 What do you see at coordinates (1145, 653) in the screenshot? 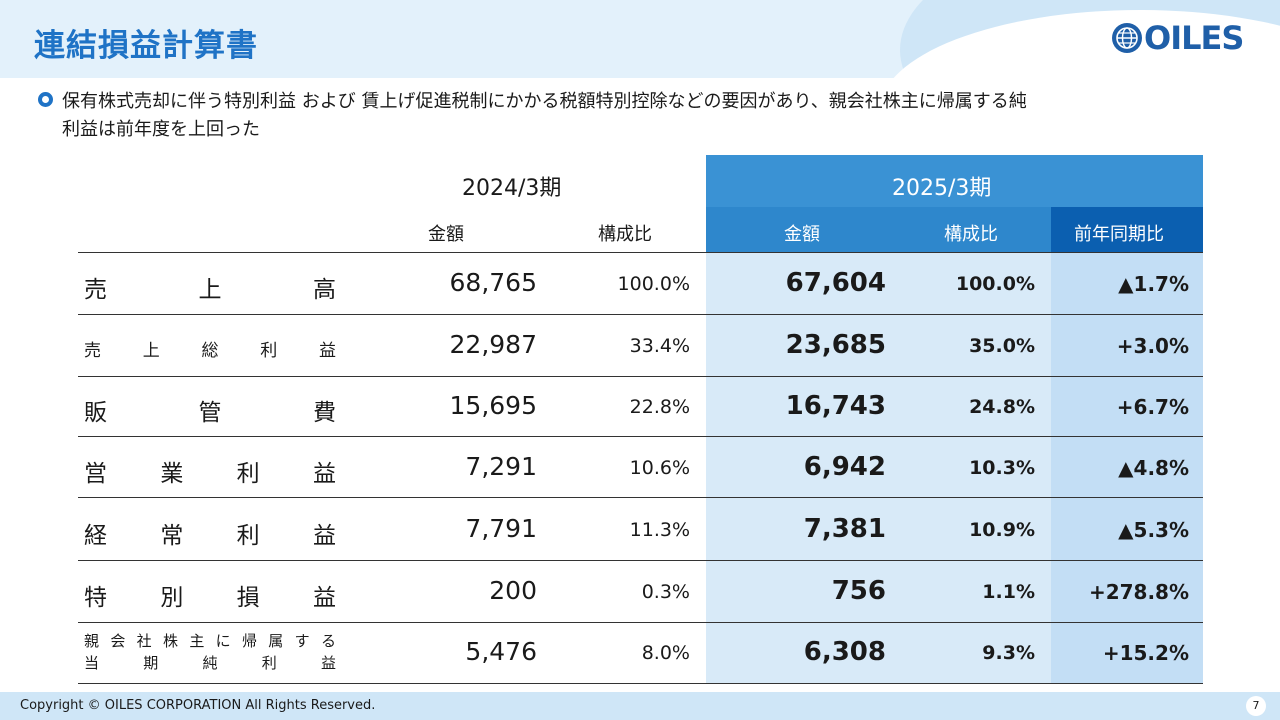
I see `yoy-value: +15.2%` at bounding box center [1145, 653].